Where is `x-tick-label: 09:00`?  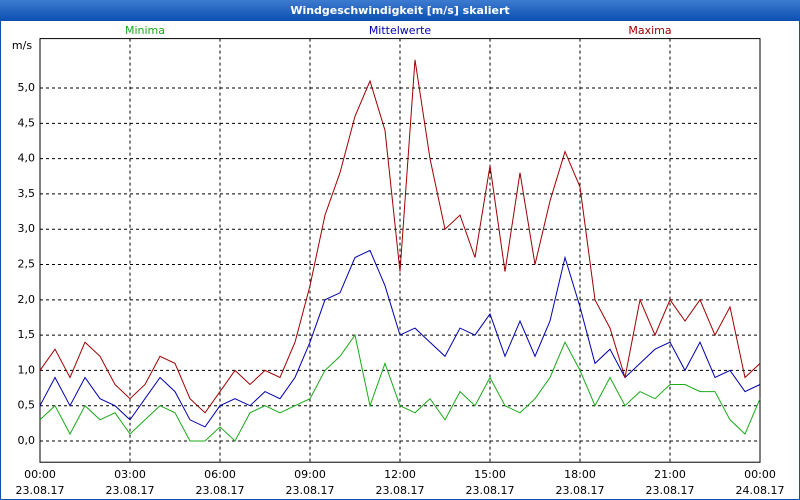 x-tick-label: 09:00 is located at coordinates (310, 474).